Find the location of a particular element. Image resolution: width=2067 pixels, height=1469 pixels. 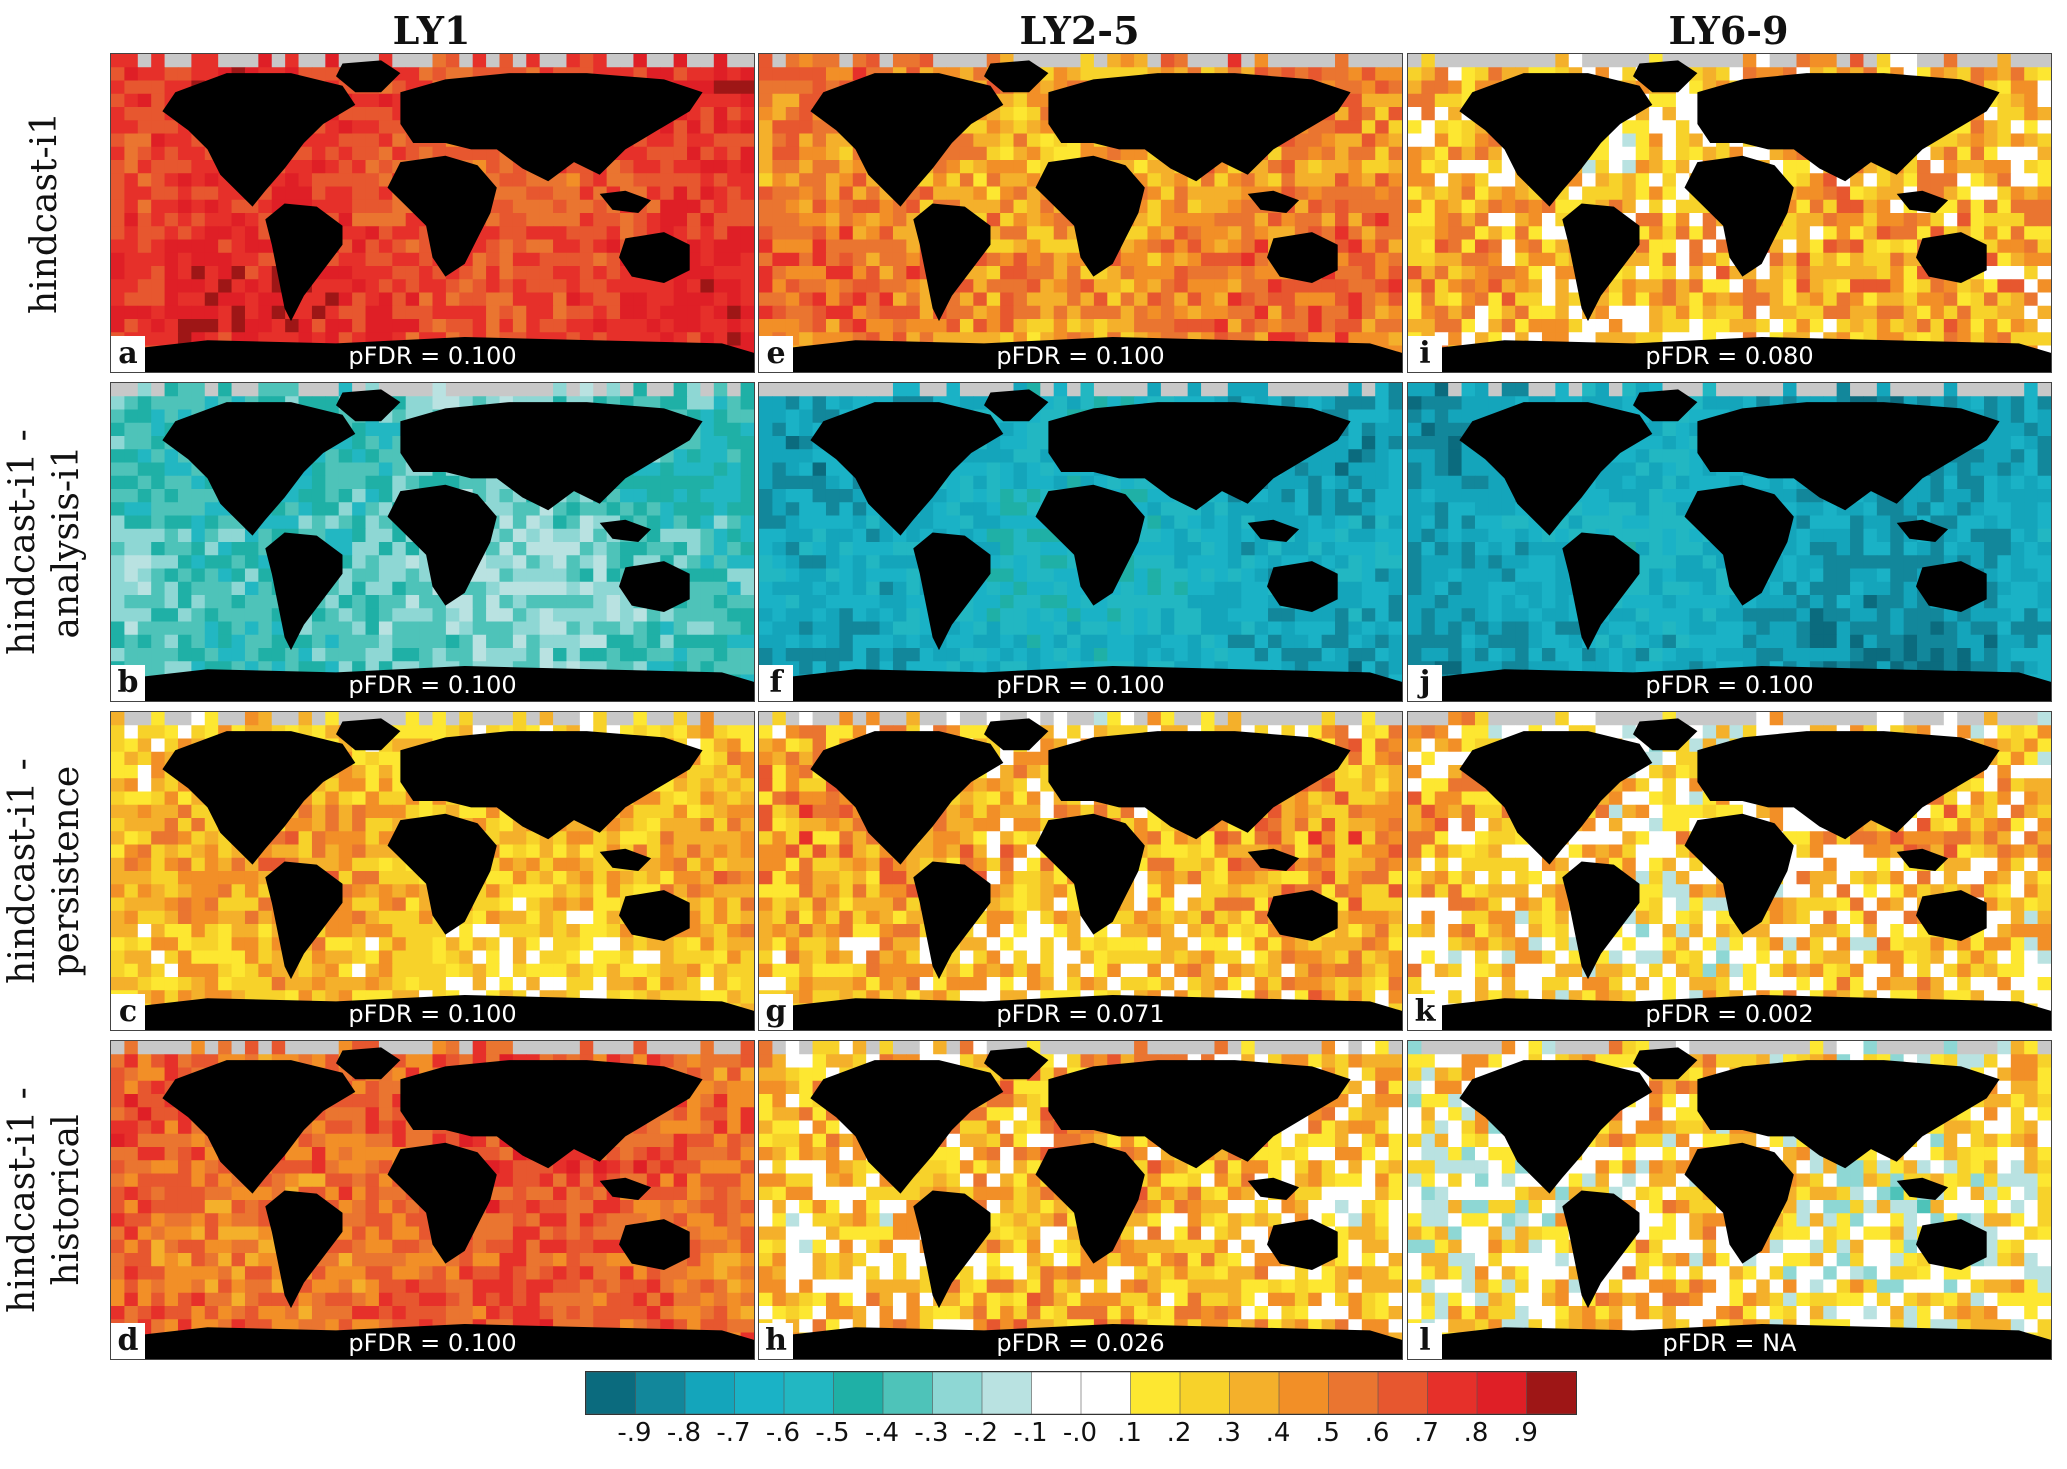

row-title-line2: analysis-i1 is located at coordinates (66, 542).